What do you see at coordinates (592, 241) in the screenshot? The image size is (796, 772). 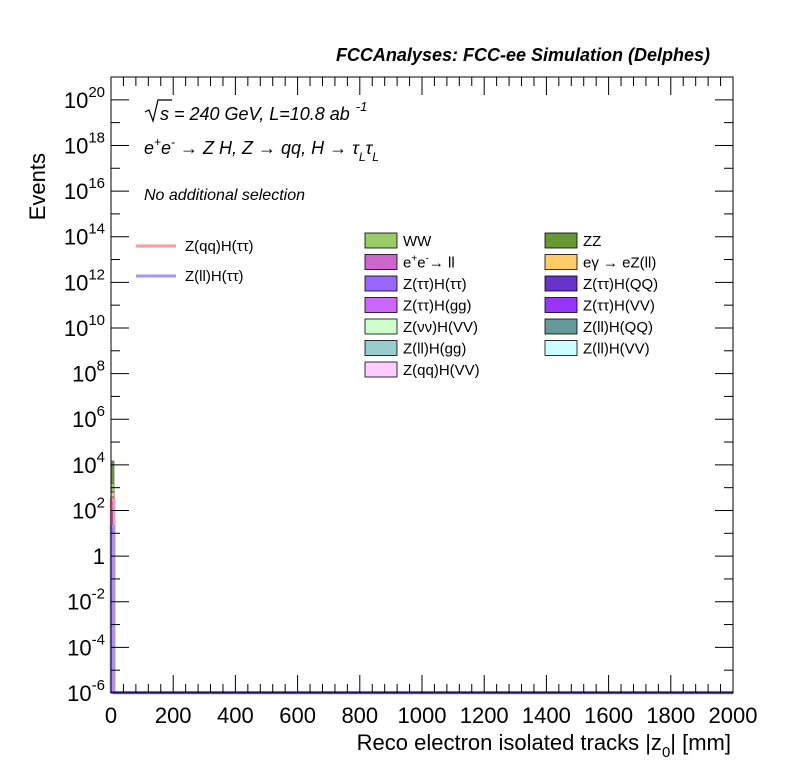 I see `legend-label-zz: ZZ` at bounding box center [592, 241].